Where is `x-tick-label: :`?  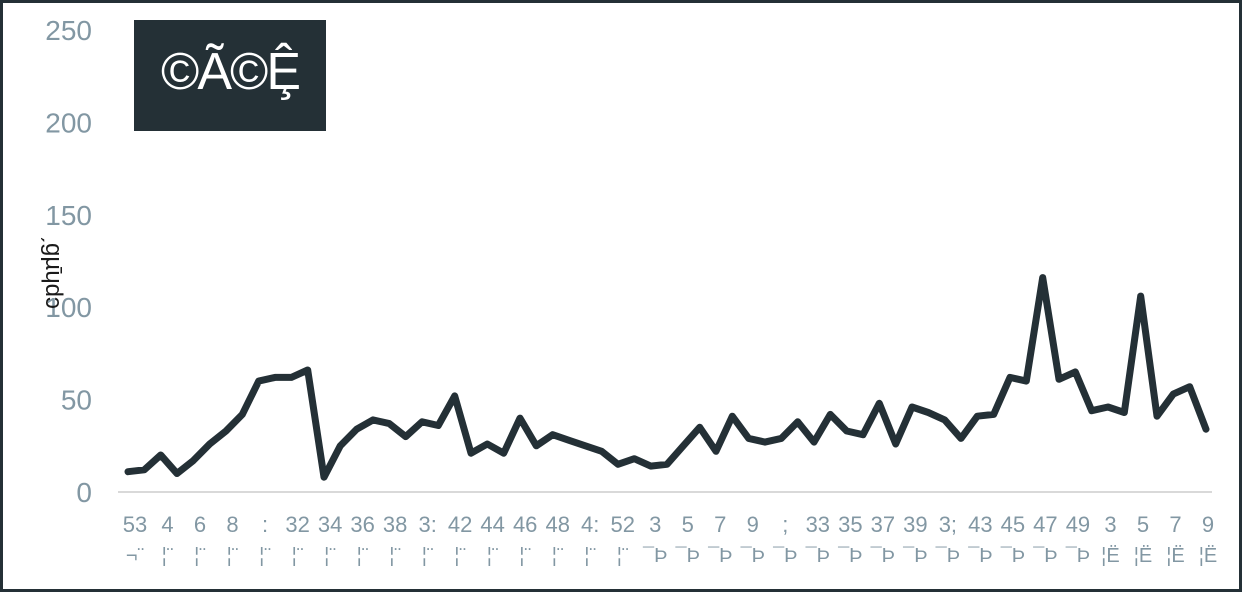
x-tick-label: : is located at coordinates (265, 524).